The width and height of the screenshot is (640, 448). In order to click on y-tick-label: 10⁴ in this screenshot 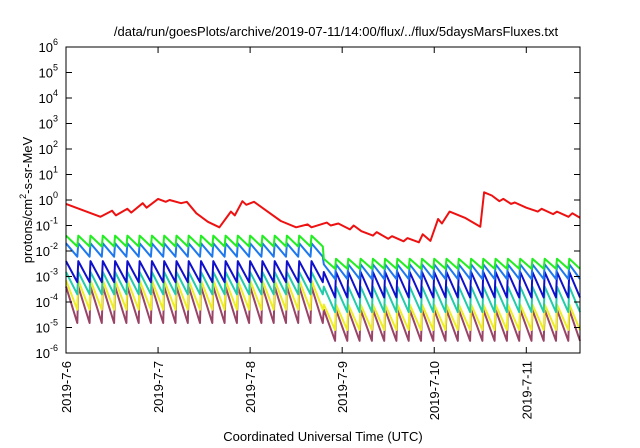, I will do `click(48, 97)`.